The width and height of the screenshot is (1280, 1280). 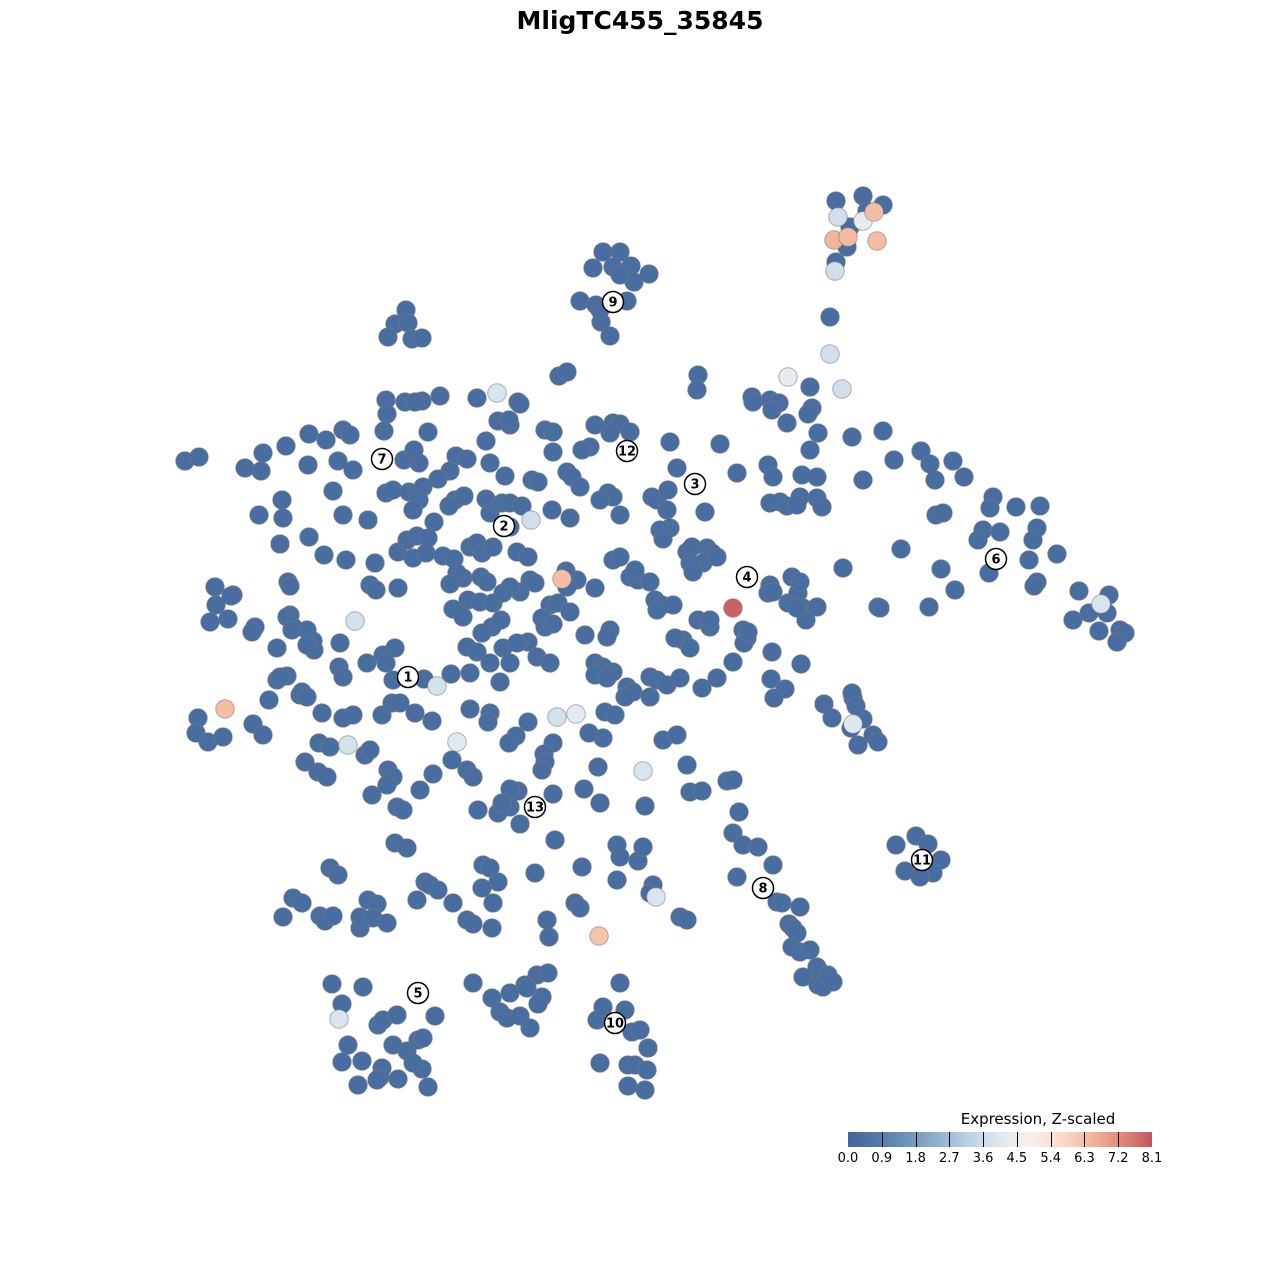 I want to click on colorbar-tick-label: 4.5, so click(x=1017, y=1158).